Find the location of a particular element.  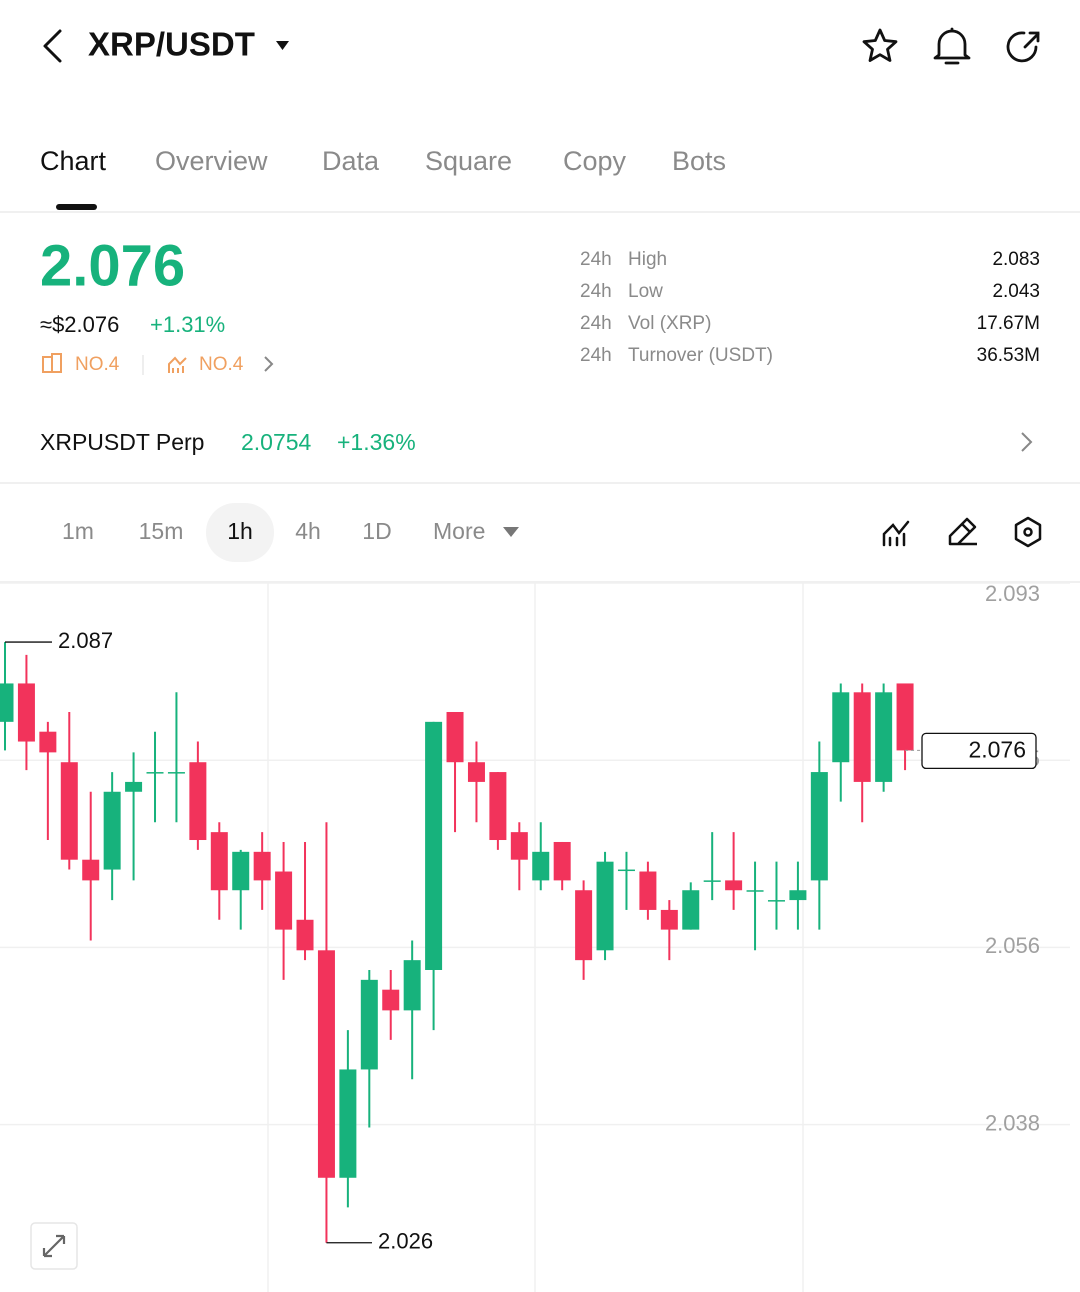

stat-value: 36.53M is located at coordinates (1008, 355).